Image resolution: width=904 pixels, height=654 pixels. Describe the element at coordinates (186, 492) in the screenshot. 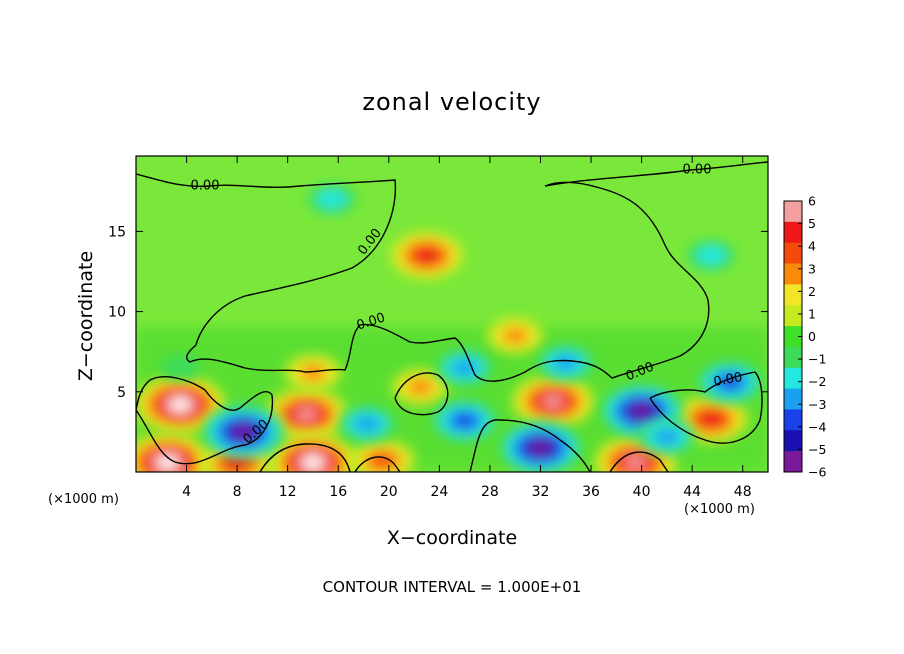

I see `x-tick-label: 4` at that location.